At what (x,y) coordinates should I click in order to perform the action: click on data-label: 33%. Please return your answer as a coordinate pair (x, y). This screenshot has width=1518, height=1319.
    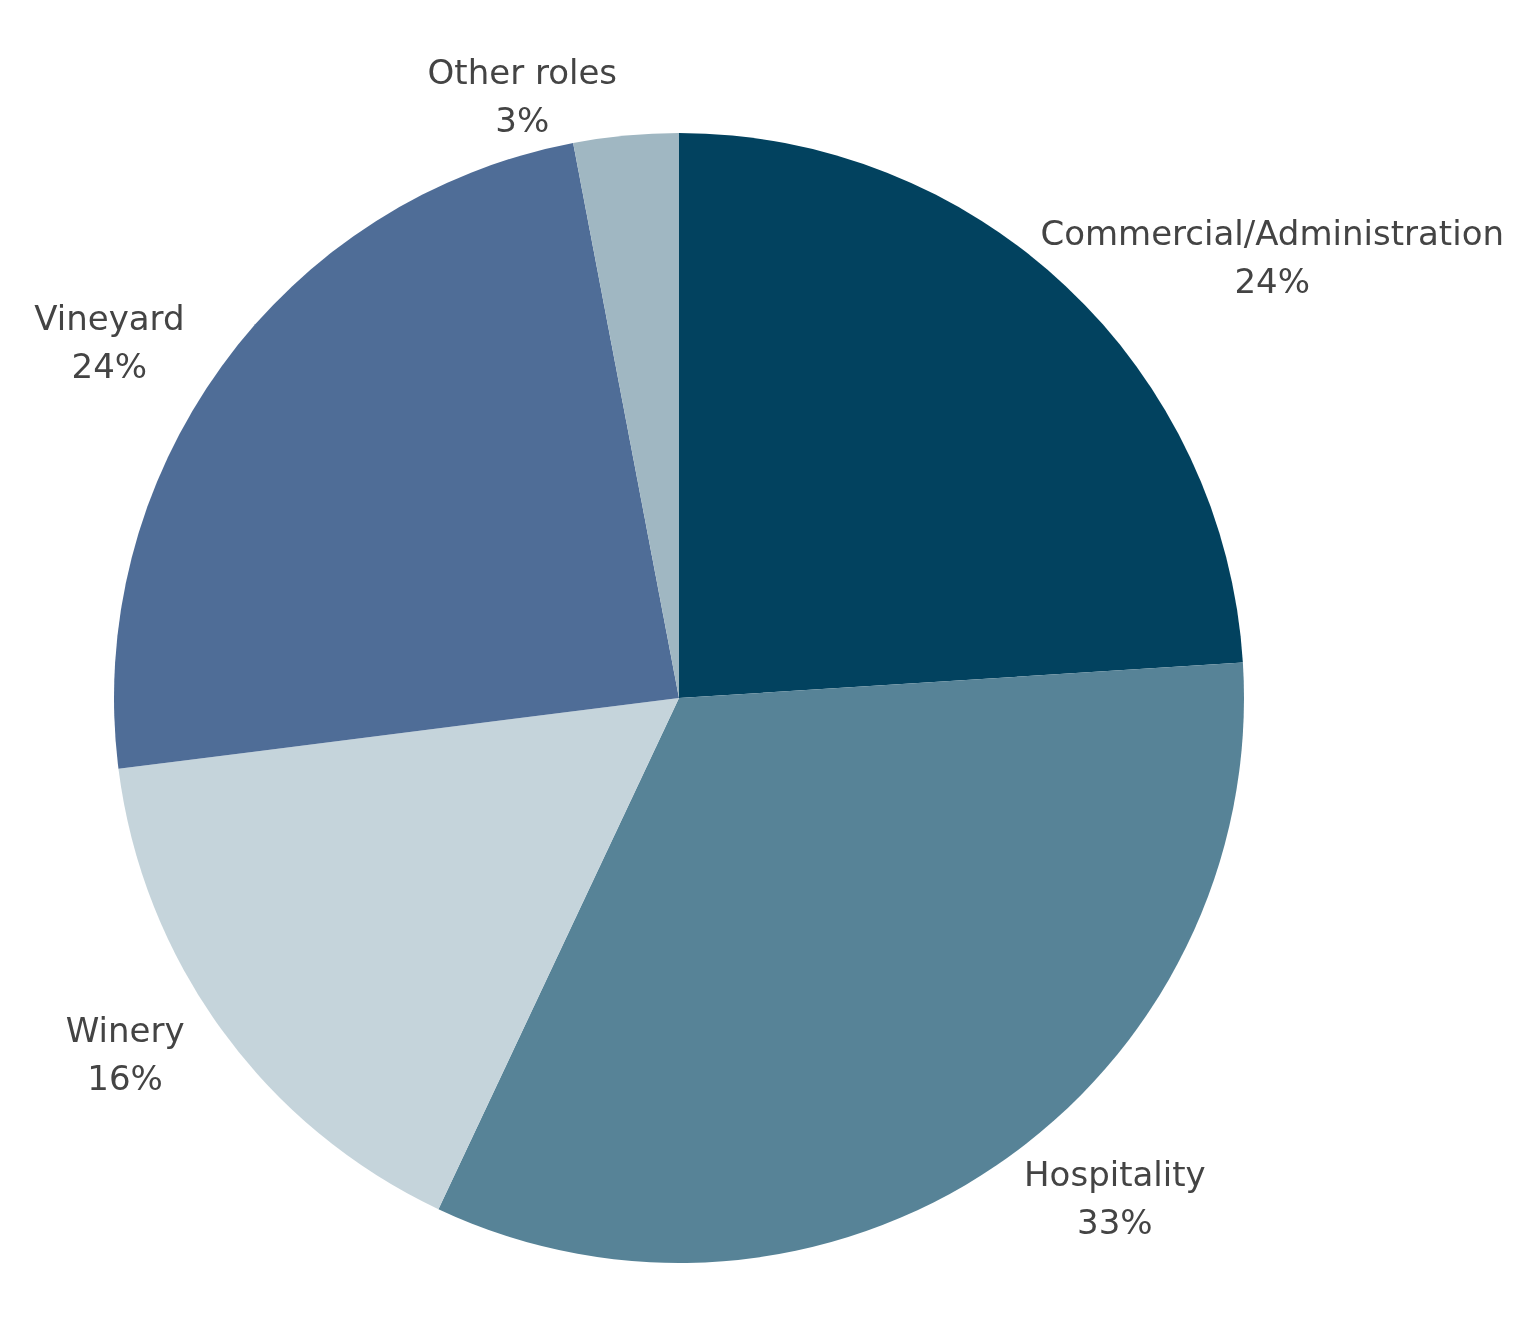
    Looking at the image, I should click on (1115, 1222).